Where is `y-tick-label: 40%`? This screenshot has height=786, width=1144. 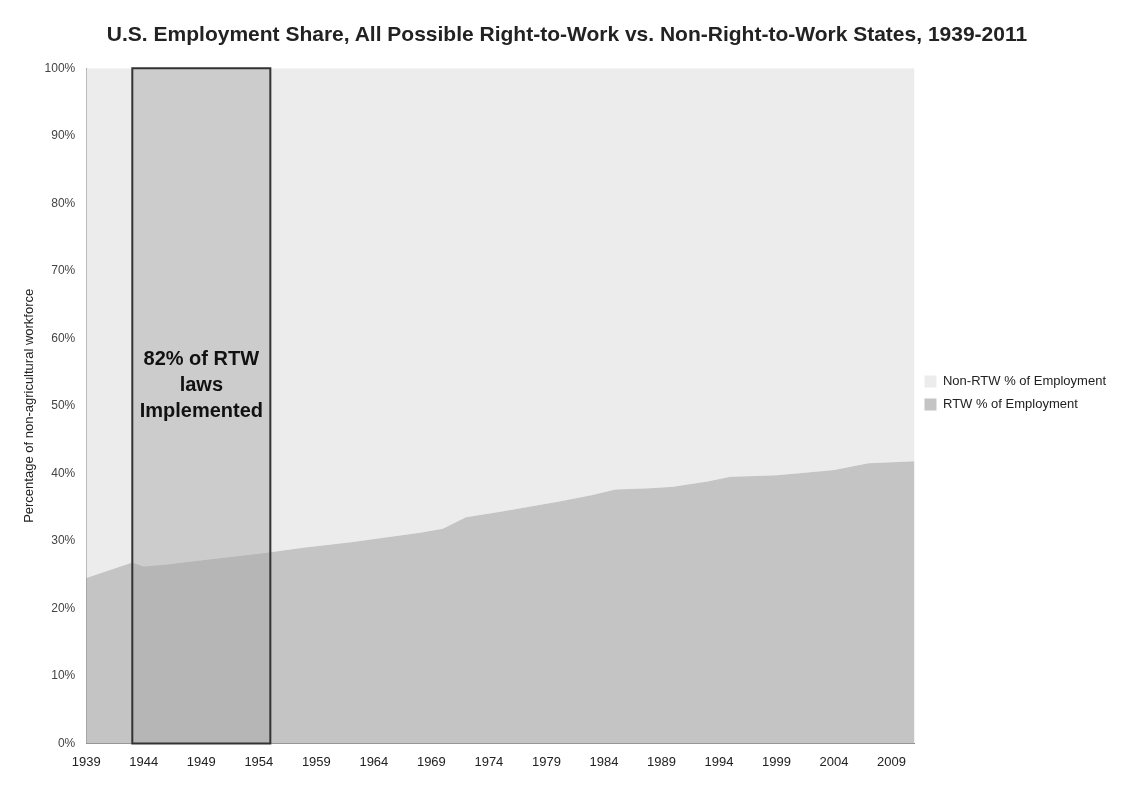 y-tick-label: 40% is located at coordinates (63, 472).